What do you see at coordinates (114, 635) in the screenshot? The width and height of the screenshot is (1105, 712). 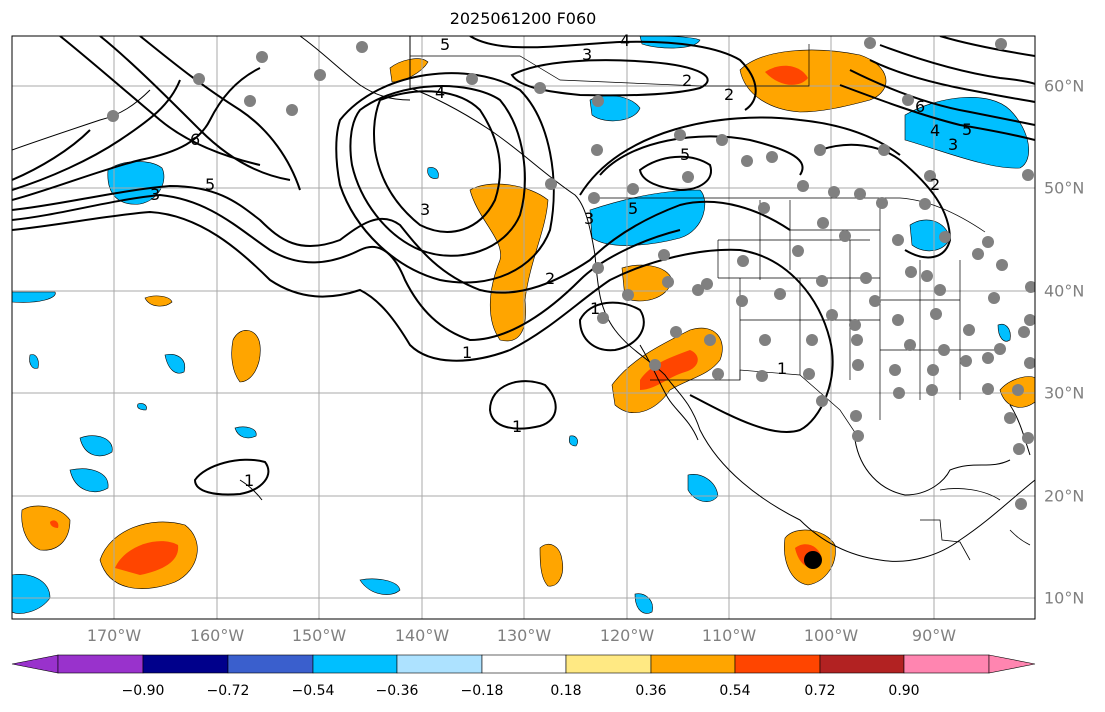 I see `lon-label: 170°W` at bounding box center [114, 635].